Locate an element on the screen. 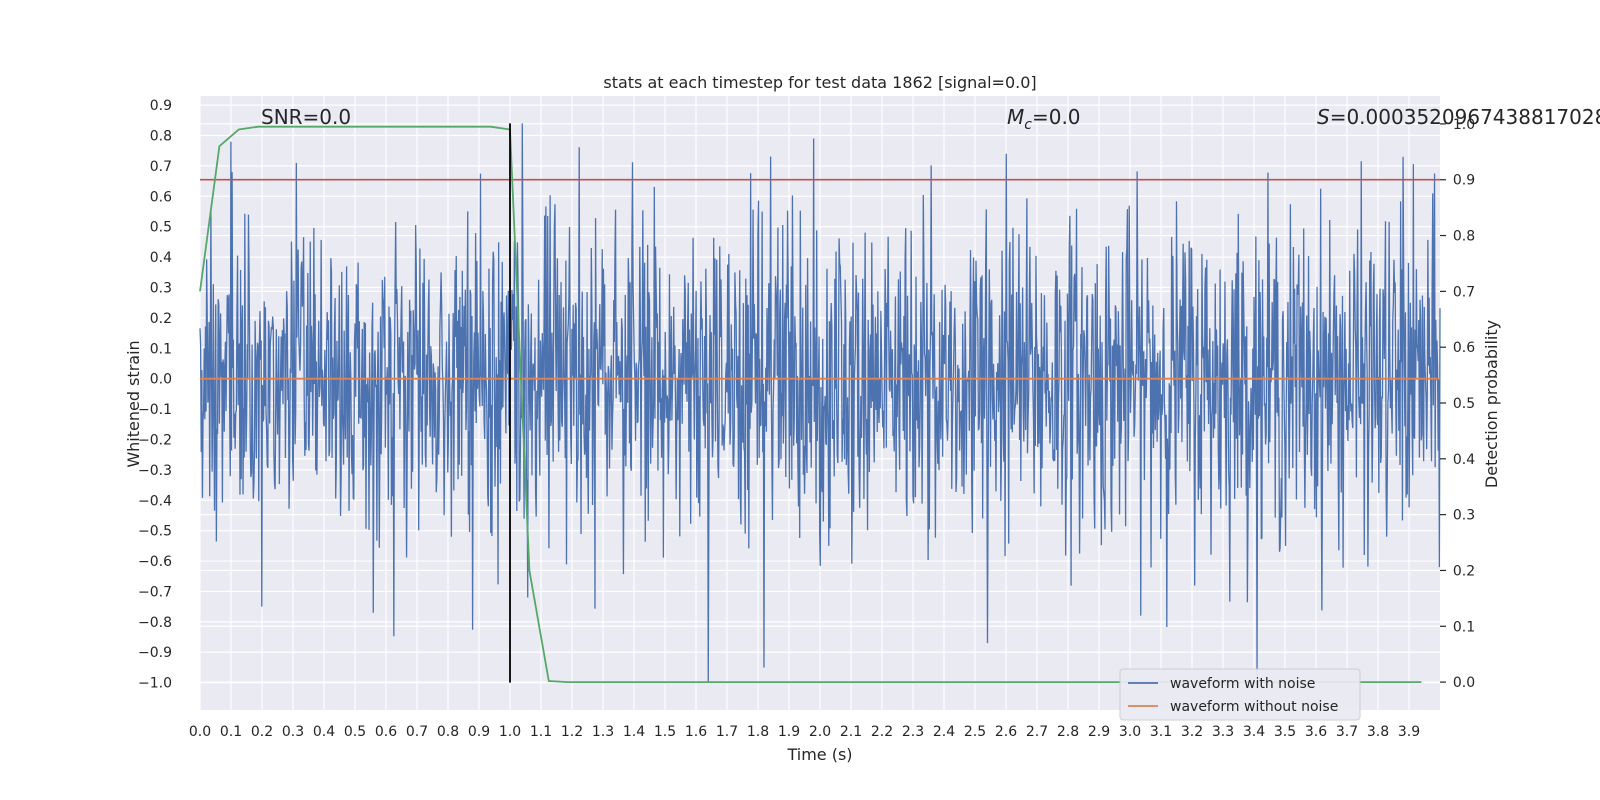  y2-ticks: 1.0 0.9 0.8 0.7 0.6 0.5 0.4 0.3 0.2 0.1 0.0 is located at coordinates (1457, 404).